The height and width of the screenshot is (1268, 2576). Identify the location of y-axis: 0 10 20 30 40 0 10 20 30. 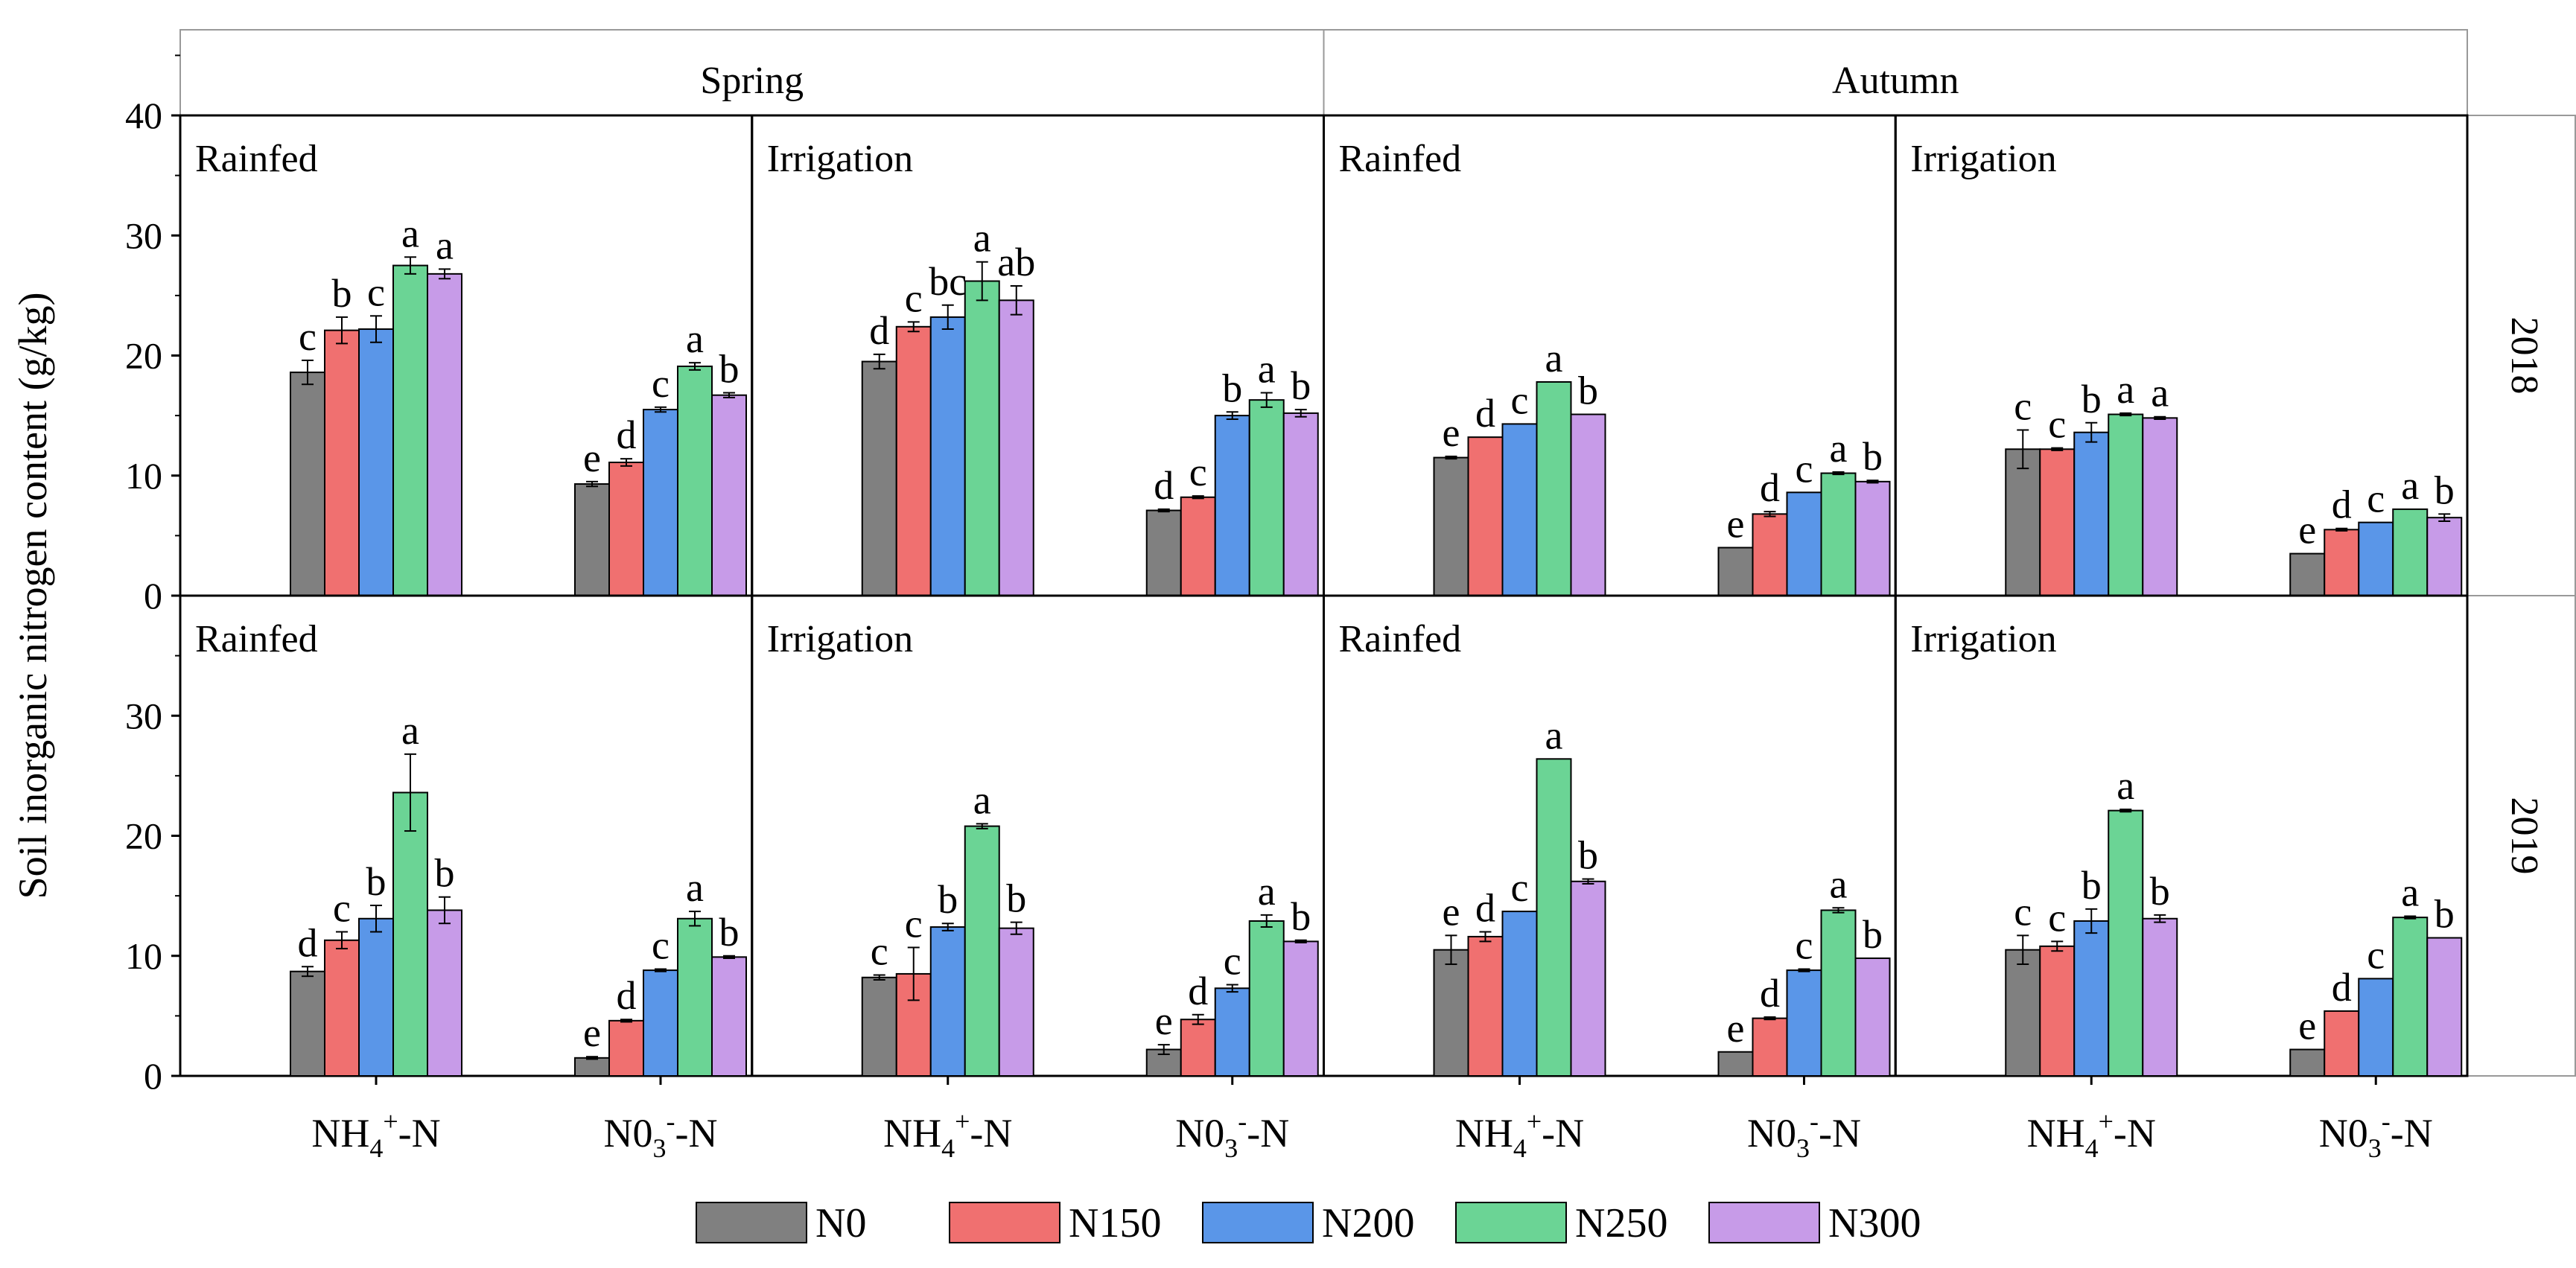
(153, 575).